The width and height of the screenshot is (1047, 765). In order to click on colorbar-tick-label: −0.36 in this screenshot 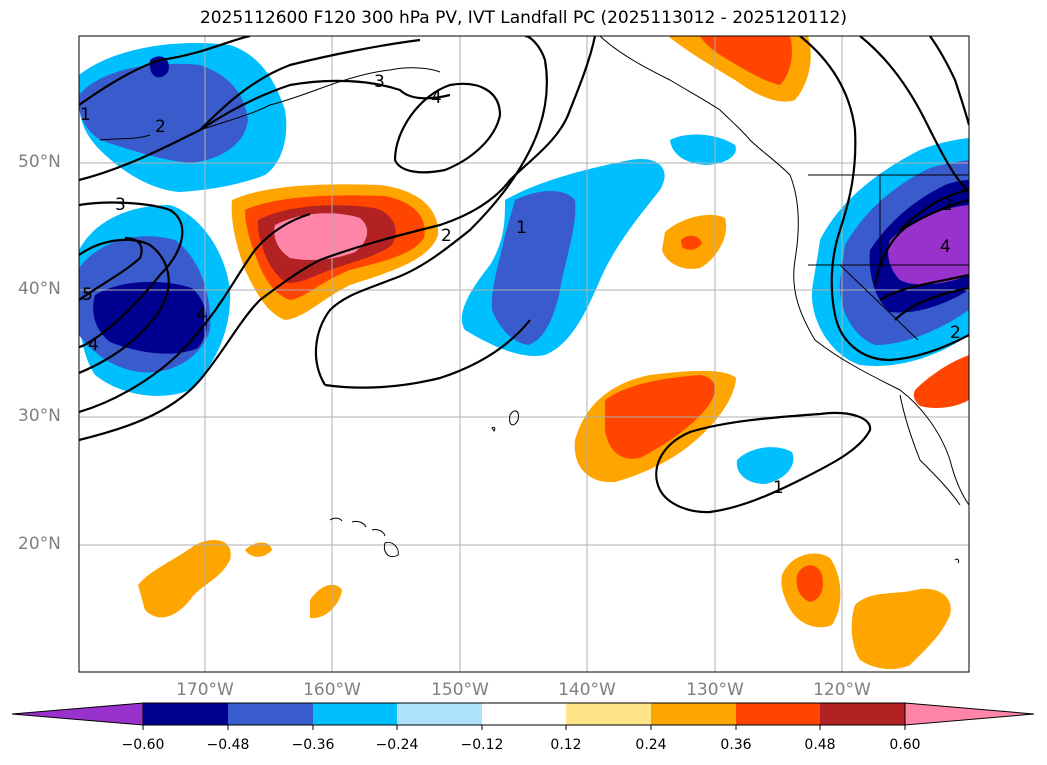, I will do `click(313, 745)`.